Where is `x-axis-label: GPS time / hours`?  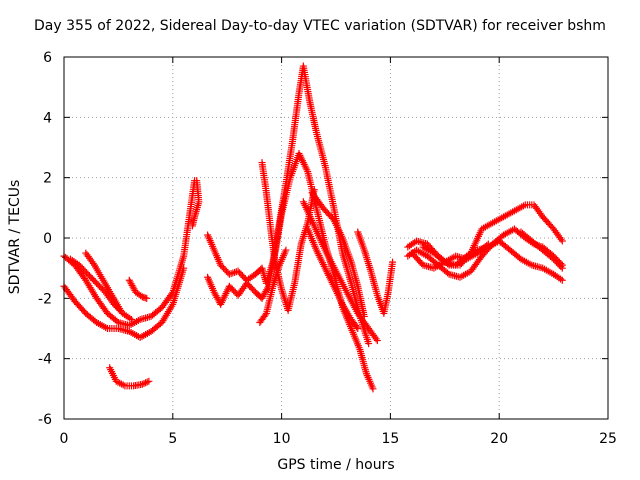
x-axis-label: GPS time / hours is located at coordinates (336, 465).